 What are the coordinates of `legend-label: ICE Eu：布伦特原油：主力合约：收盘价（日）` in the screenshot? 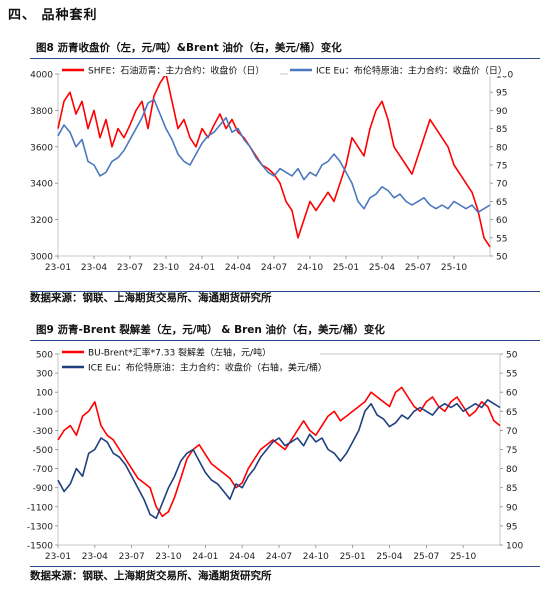 It's located at (411, 71).